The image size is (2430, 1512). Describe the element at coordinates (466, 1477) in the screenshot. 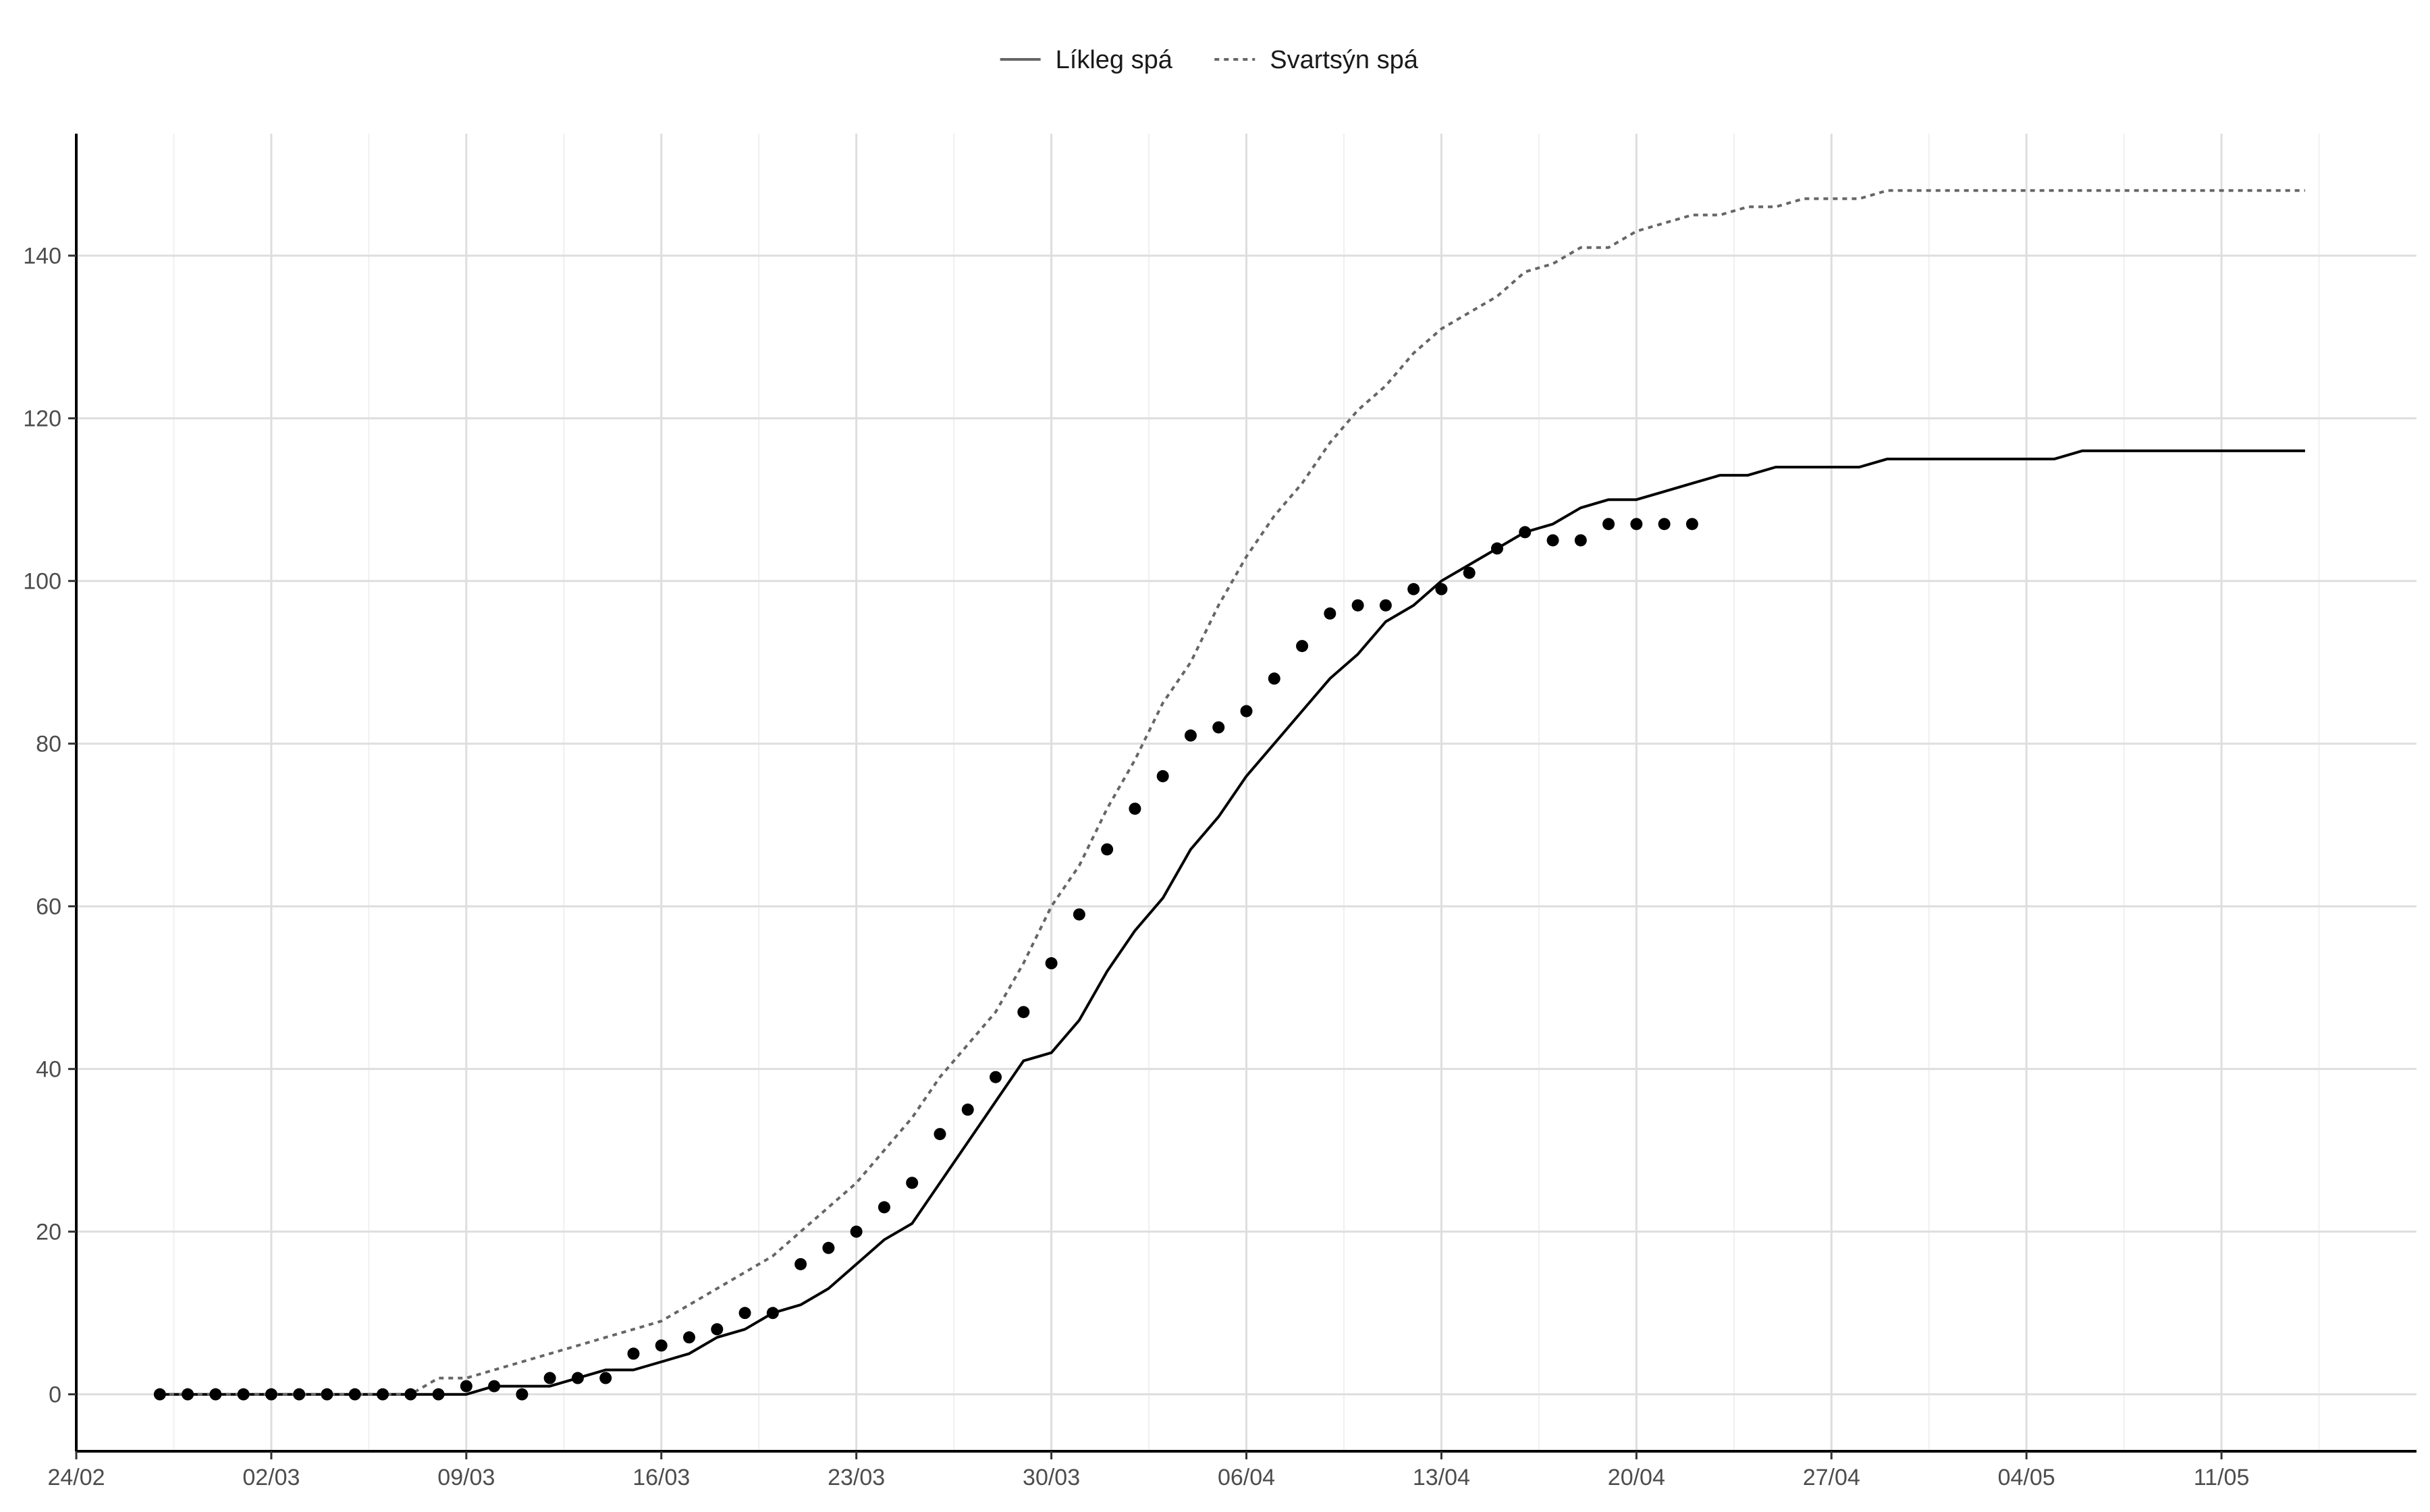

I see `x-tick-label: 09/03` at that location.